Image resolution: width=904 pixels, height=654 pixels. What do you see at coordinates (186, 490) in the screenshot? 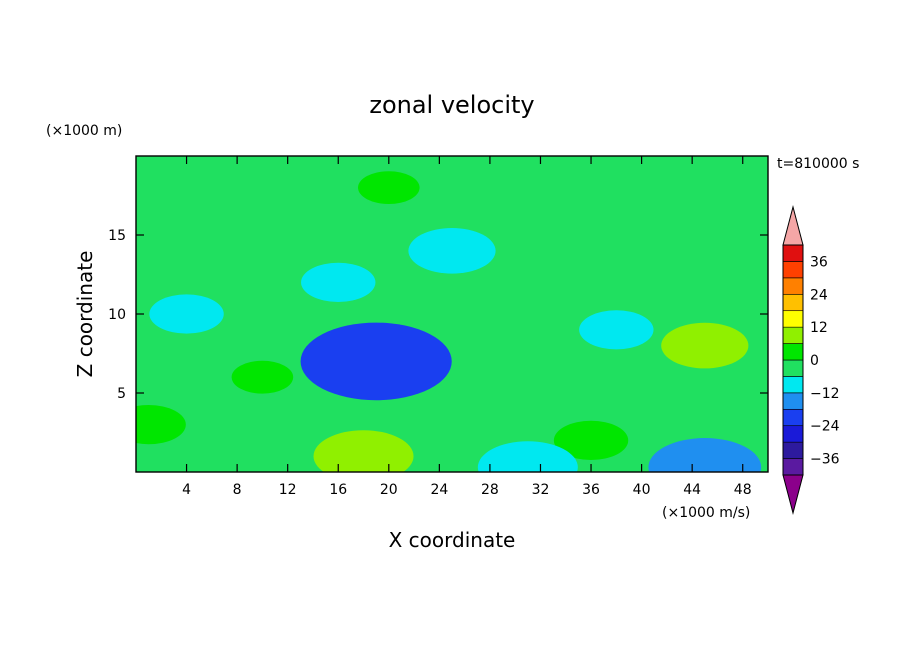
I see `x-tick-label: 4` at bounding box center [186, 490].